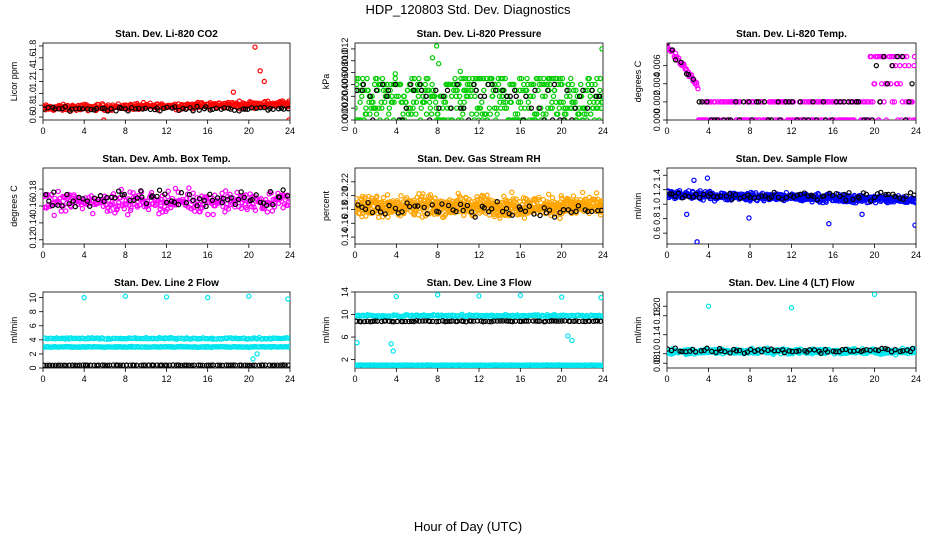 The image size is (936, 540). Describe the element at coordinates (345, 120) in the screenshot. I see `y-tick-label: 0.000` at that location.